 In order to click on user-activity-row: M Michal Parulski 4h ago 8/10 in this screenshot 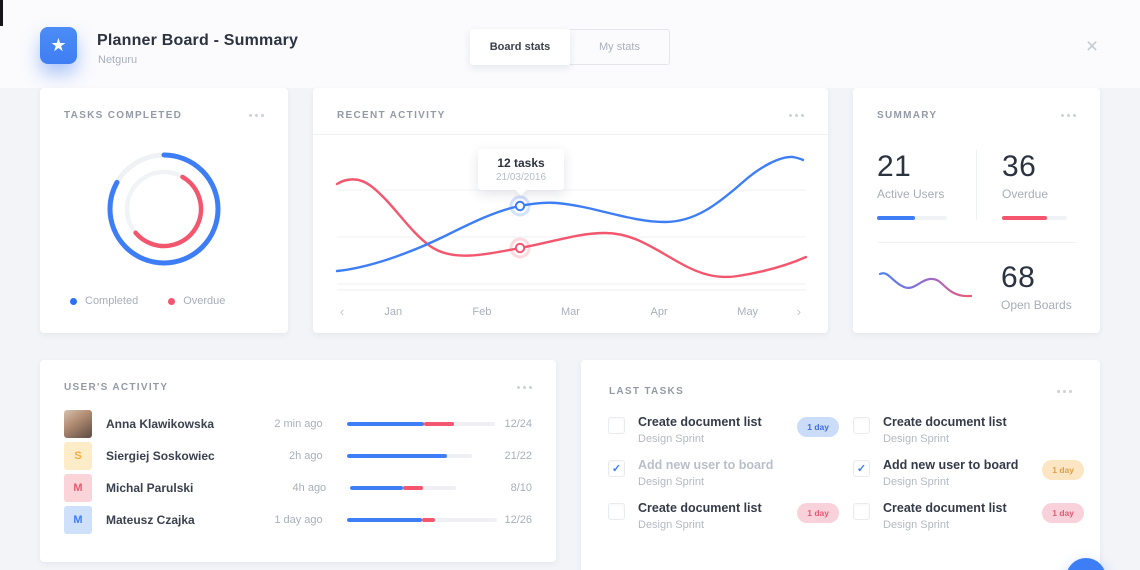, I will do `click(298, 488)`.